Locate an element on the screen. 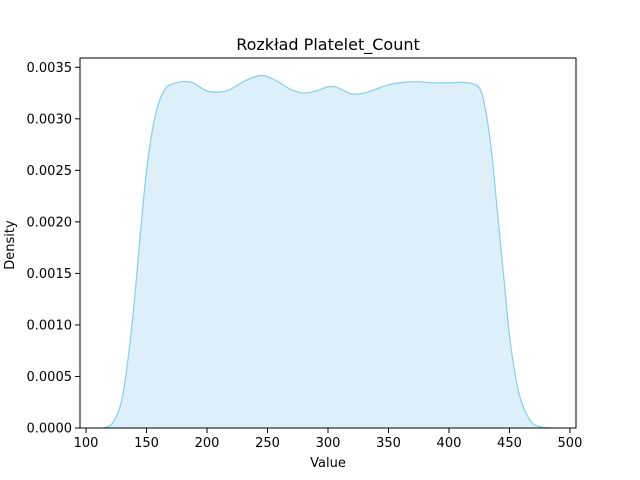 This screenshot has width=640, height=480. x-tick-label: 400 is located at coordinates (449, 443).